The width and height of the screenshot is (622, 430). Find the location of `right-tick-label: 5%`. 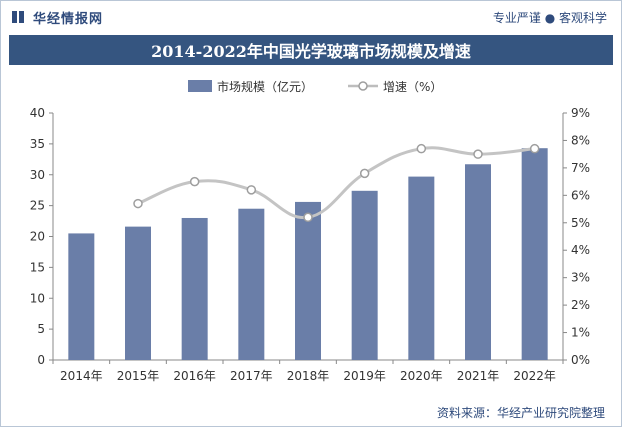

right-tick-label: 5% is located at coordinates (580, 223).